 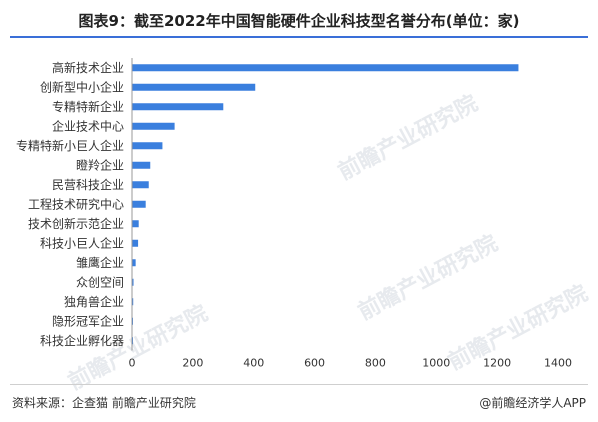 I want to click on x-tick-label: 0, so click(x=132, y=363).